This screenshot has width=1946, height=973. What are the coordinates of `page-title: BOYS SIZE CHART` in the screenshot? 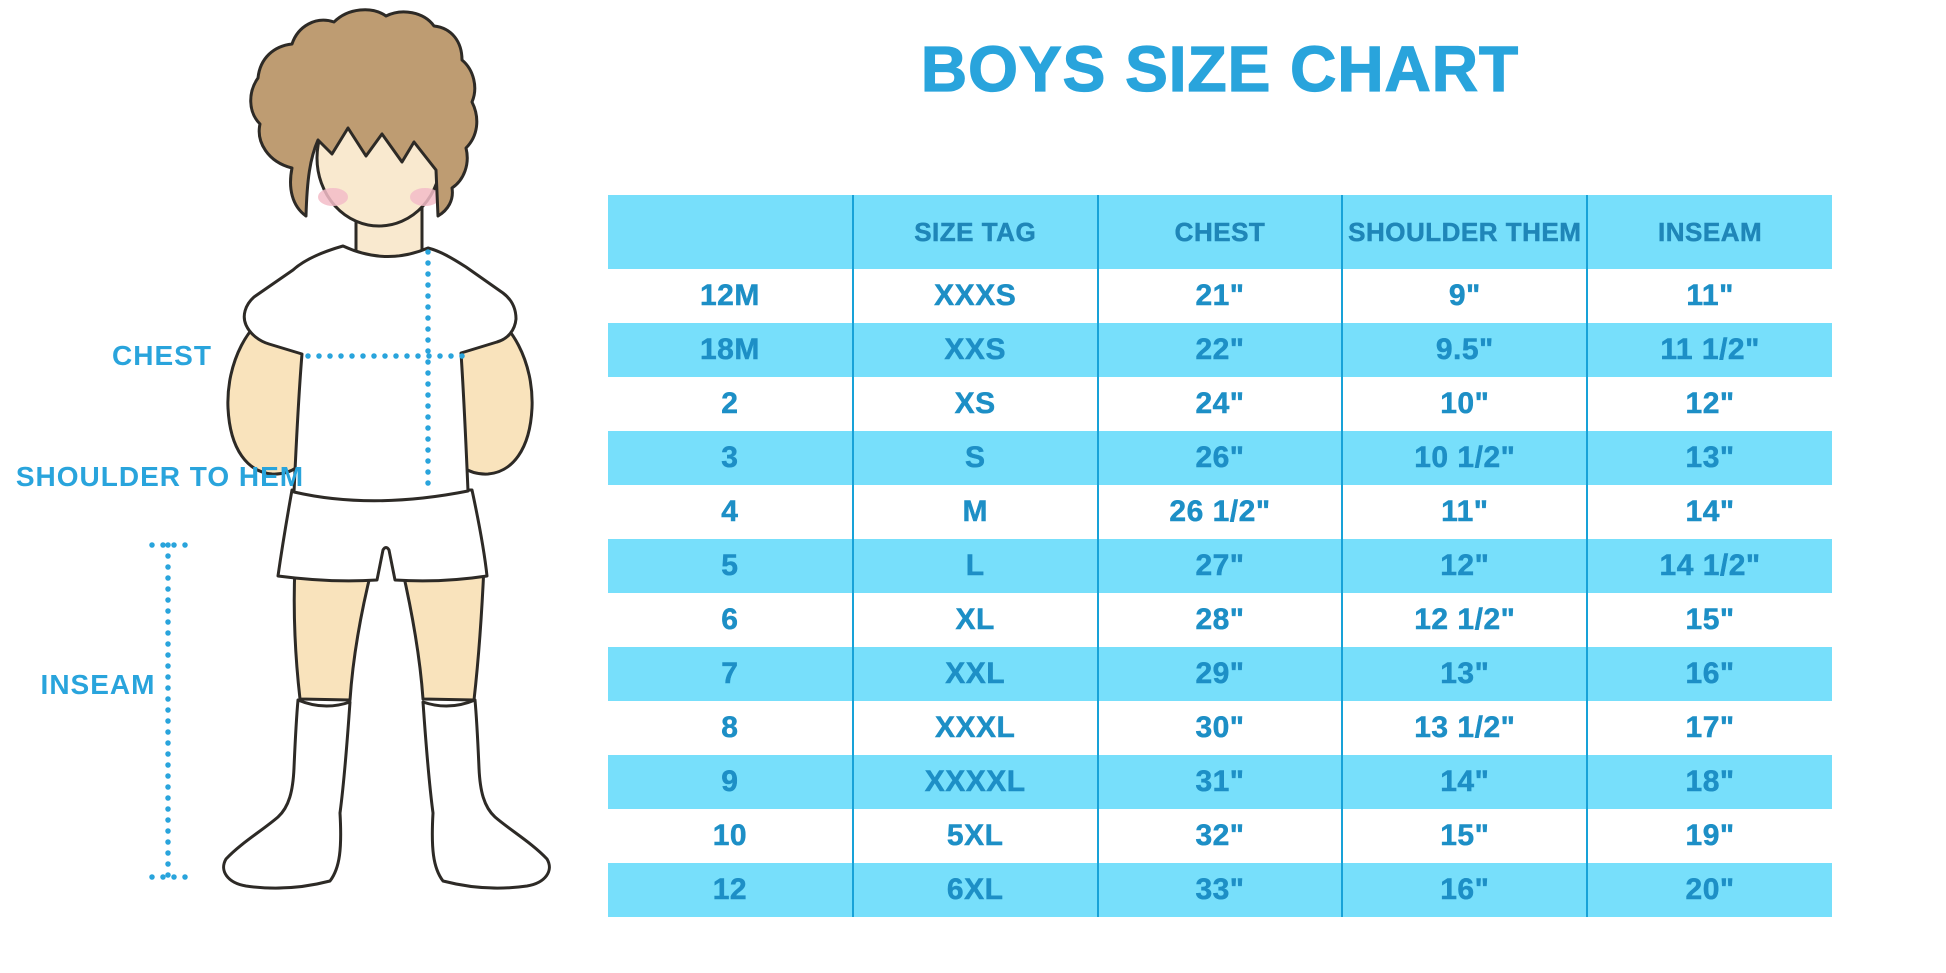 It's located at (1220, 69).